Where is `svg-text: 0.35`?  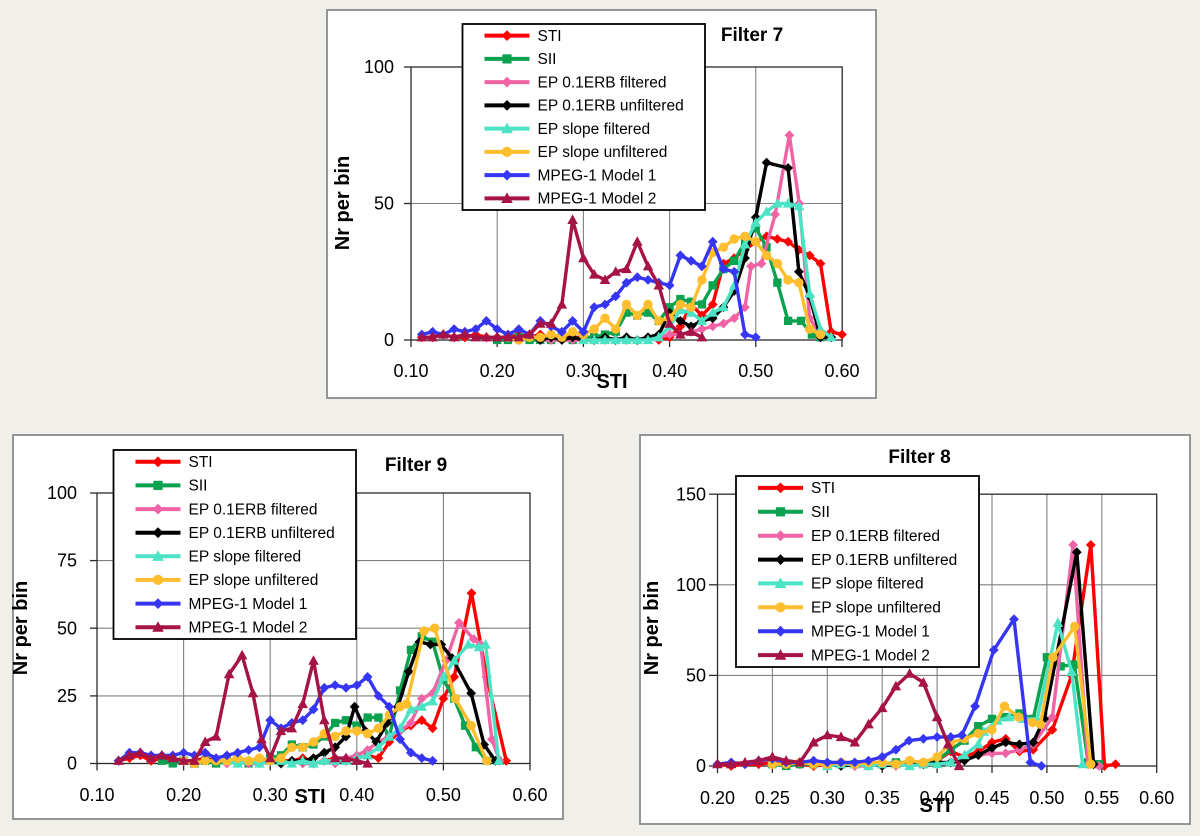 svg-text: 0.35 is located at coordinates (882, 798).